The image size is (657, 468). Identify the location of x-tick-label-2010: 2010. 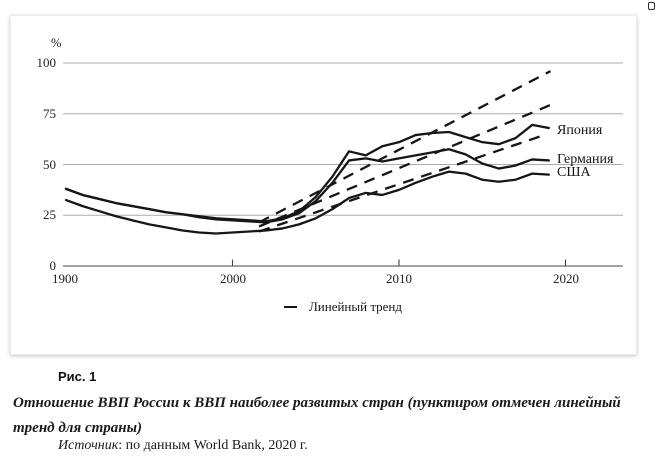
(399, 278).